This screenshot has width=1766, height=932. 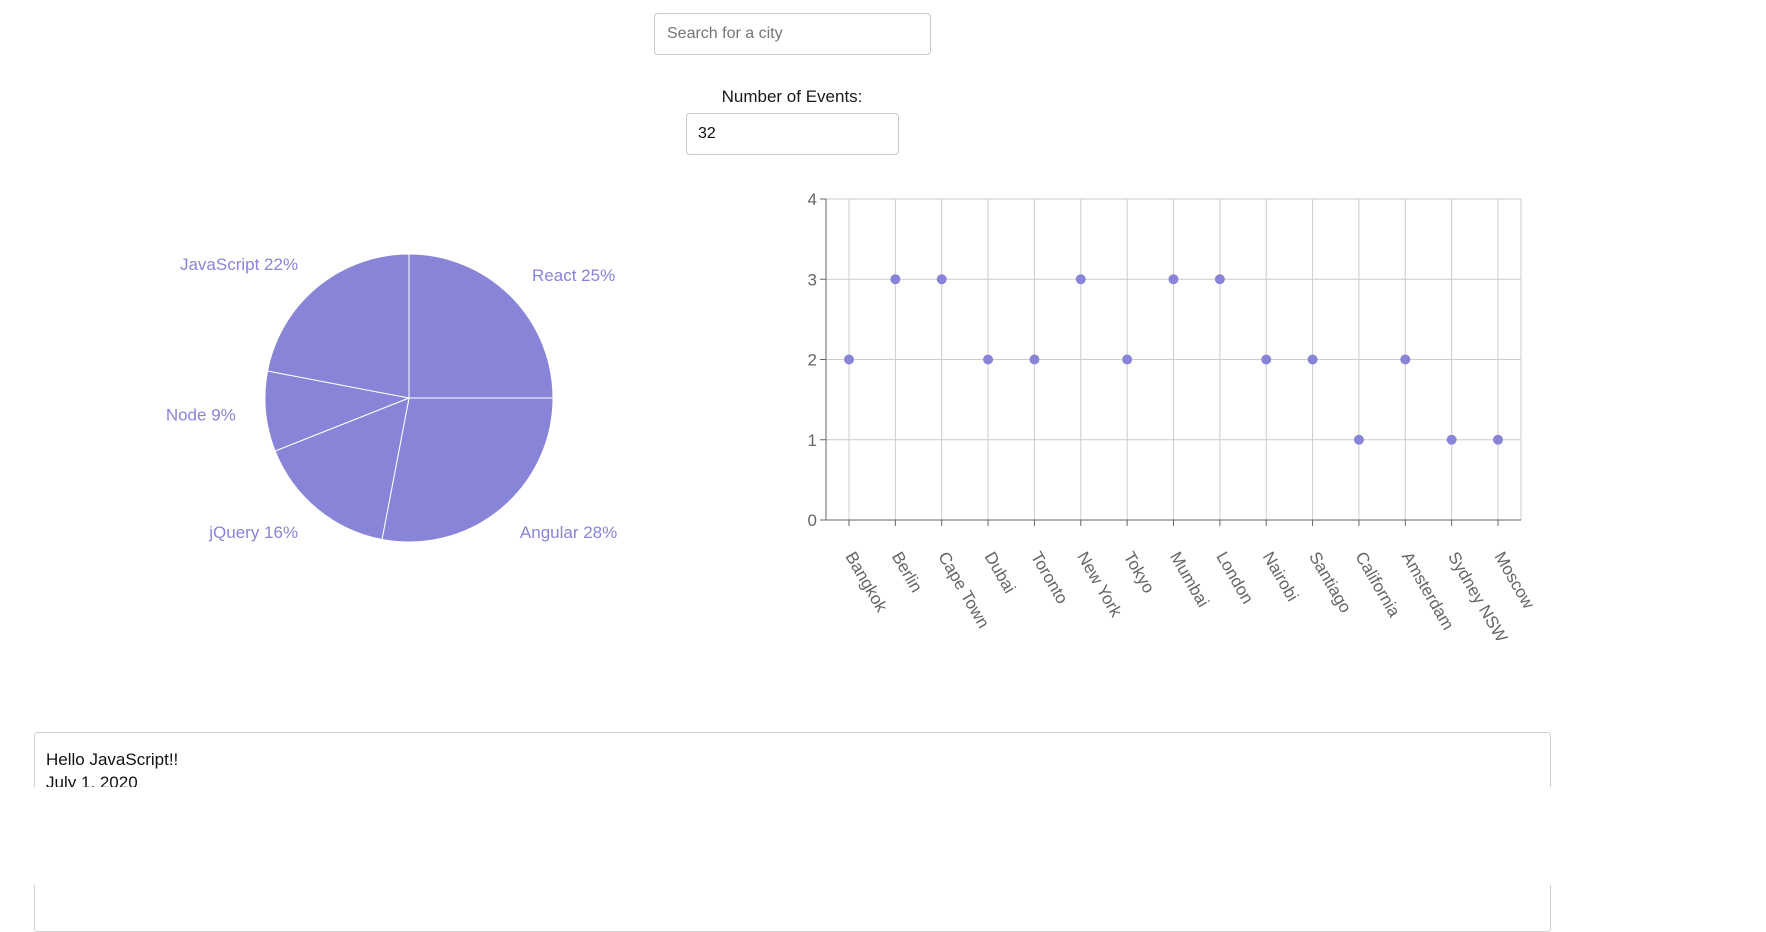 I want to click on y-tick-label: 0, so click(x=812, y=520).